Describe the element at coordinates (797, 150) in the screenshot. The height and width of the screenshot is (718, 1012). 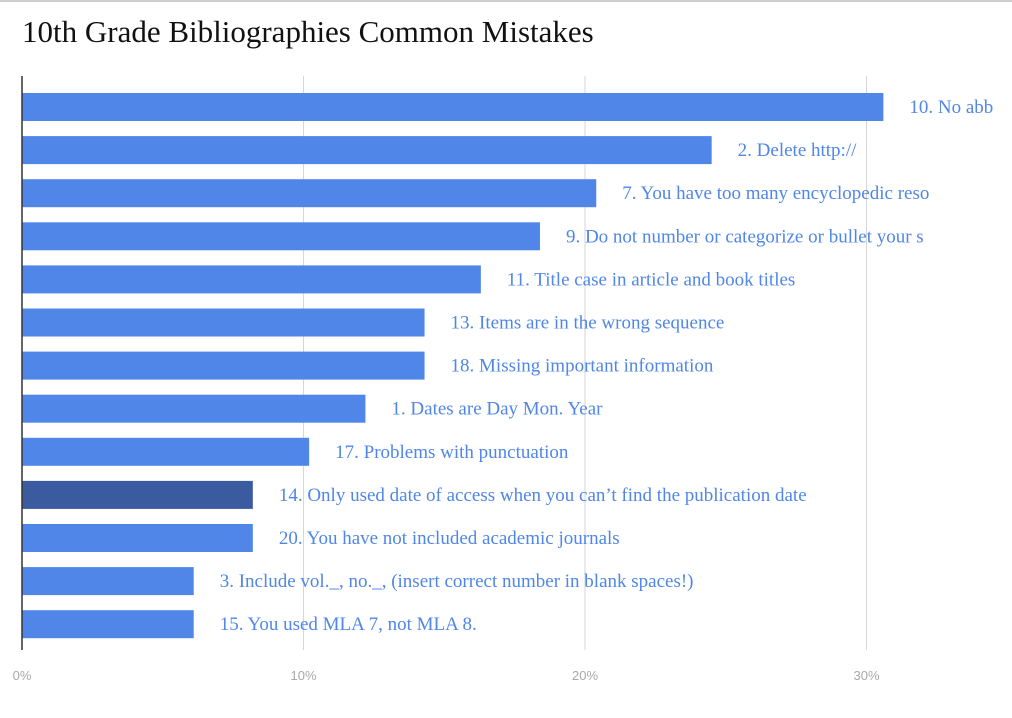
I see `bar-label: 2. Delete http://` at that location.